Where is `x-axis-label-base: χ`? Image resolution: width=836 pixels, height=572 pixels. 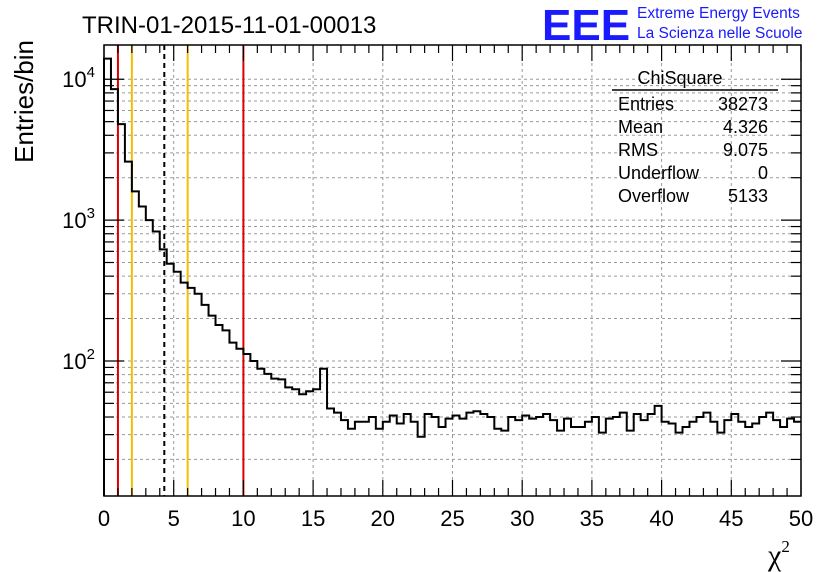 x-axis-label-base: χ is located at coordinates (774, 555).